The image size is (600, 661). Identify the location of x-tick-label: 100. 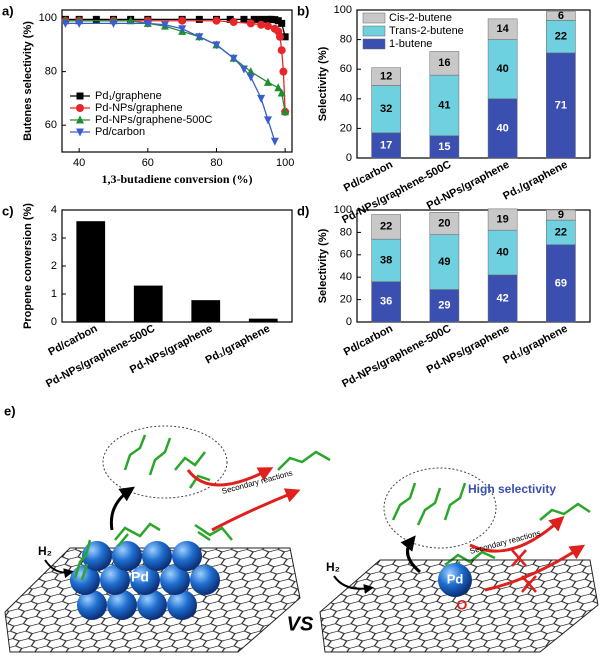
(285, 163).